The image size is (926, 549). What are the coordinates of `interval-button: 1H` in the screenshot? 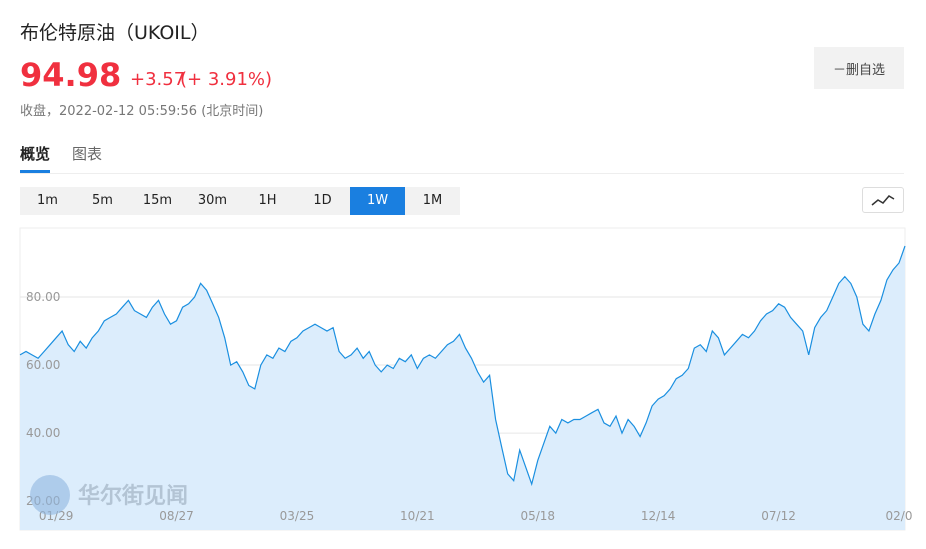 It's located at (267, 200).